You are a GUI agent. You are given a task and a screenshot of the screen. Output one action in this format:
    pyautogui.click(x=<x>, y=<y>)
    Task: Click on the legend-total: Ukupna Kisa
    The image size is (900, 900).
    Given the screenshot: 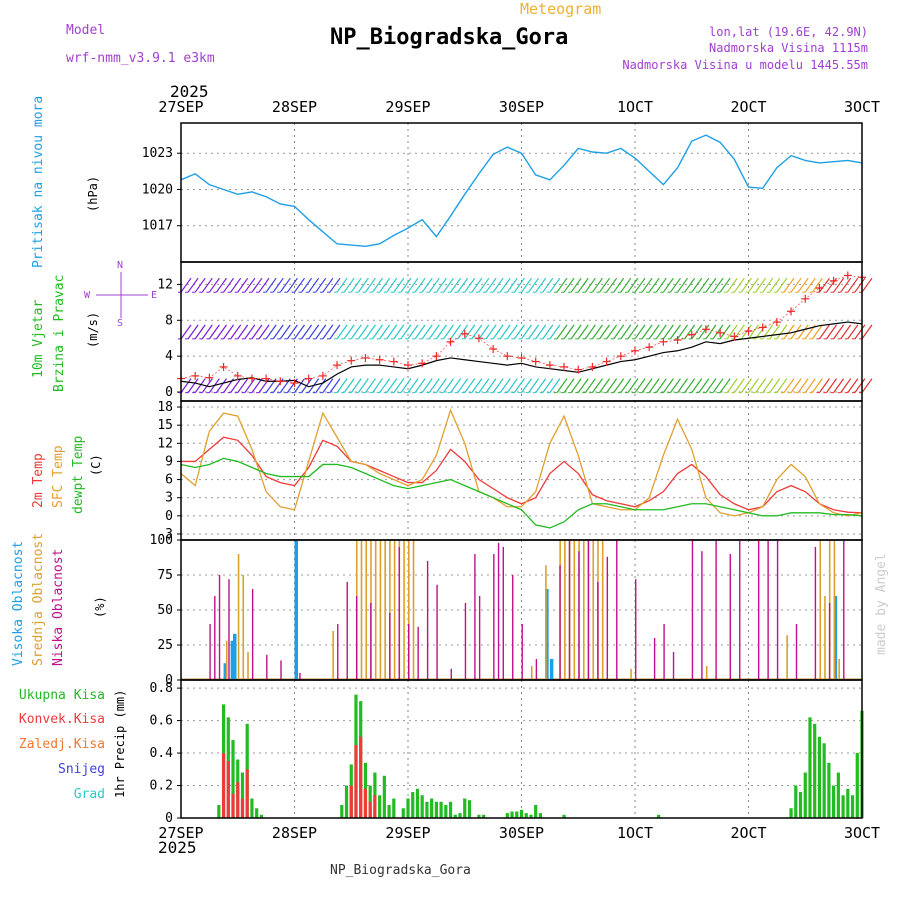 What is the action you would take?
    pyautogui.click(x=62, y=695)
    